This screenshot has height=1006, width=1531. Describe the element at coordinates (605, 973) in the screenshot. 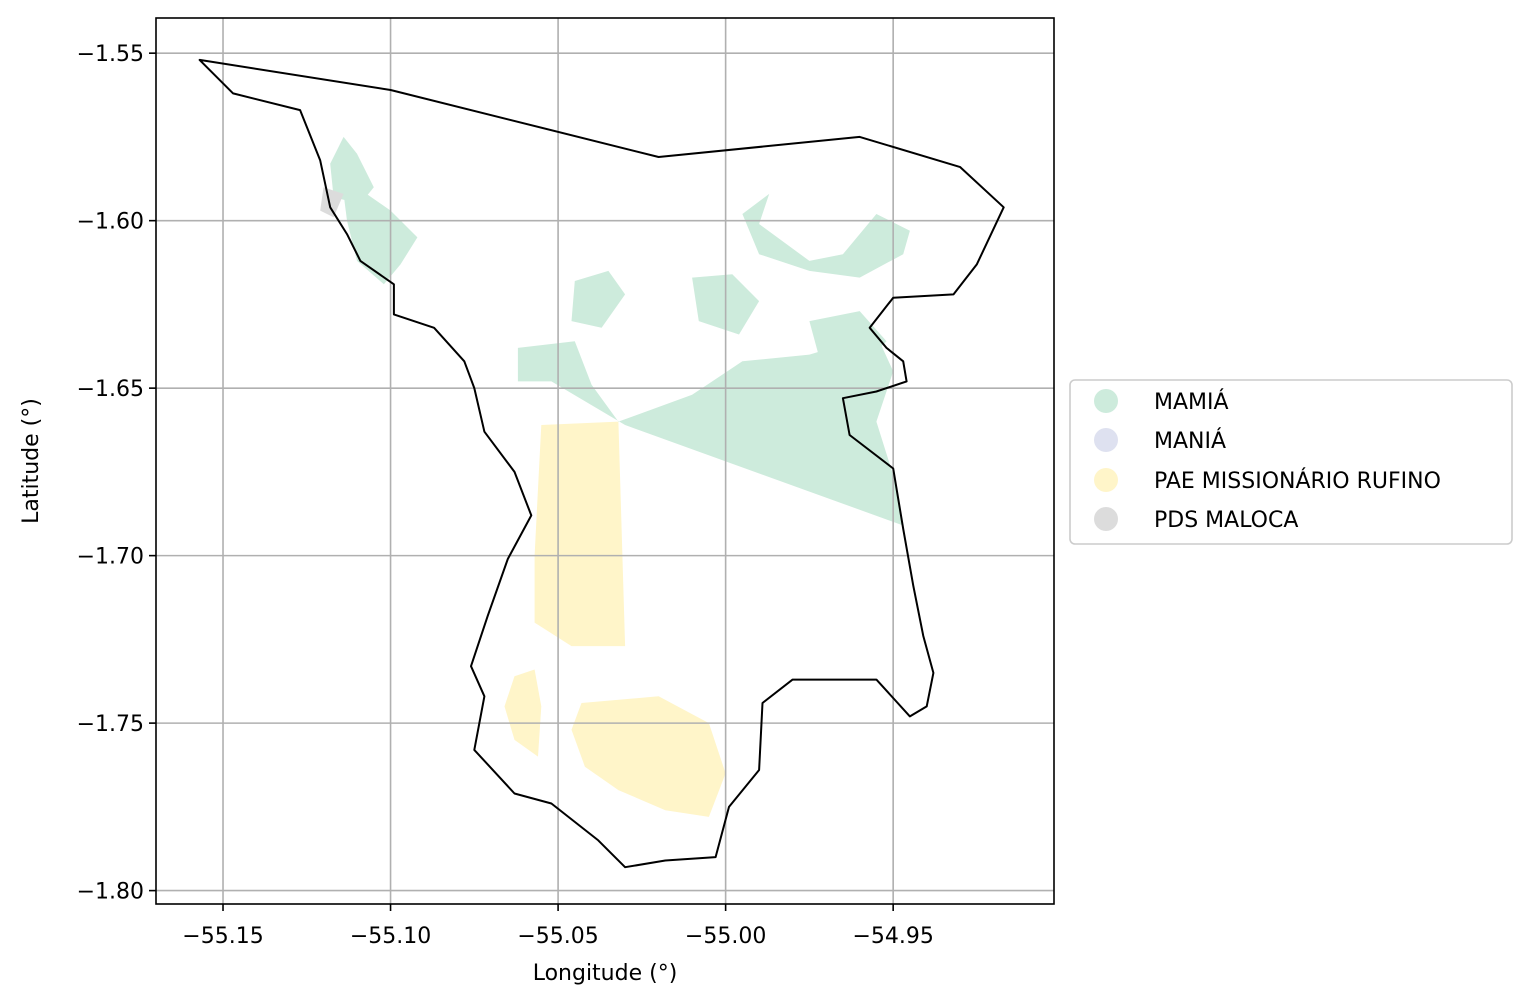

I see `x-axis-title: Longitude (°)` at that location.